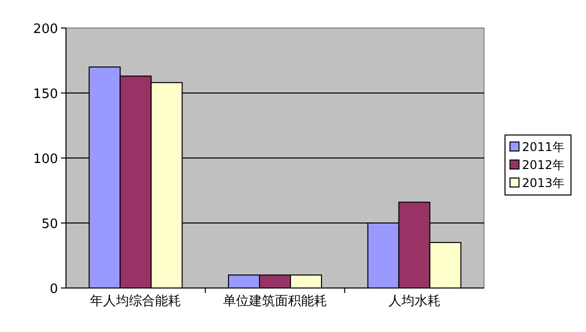 This screenshot has width=586, height=332. Describe the element at coordinates (275, 301) in the screenshot. I see `x-tick-label: 单位建筑面积能耗` at that location.